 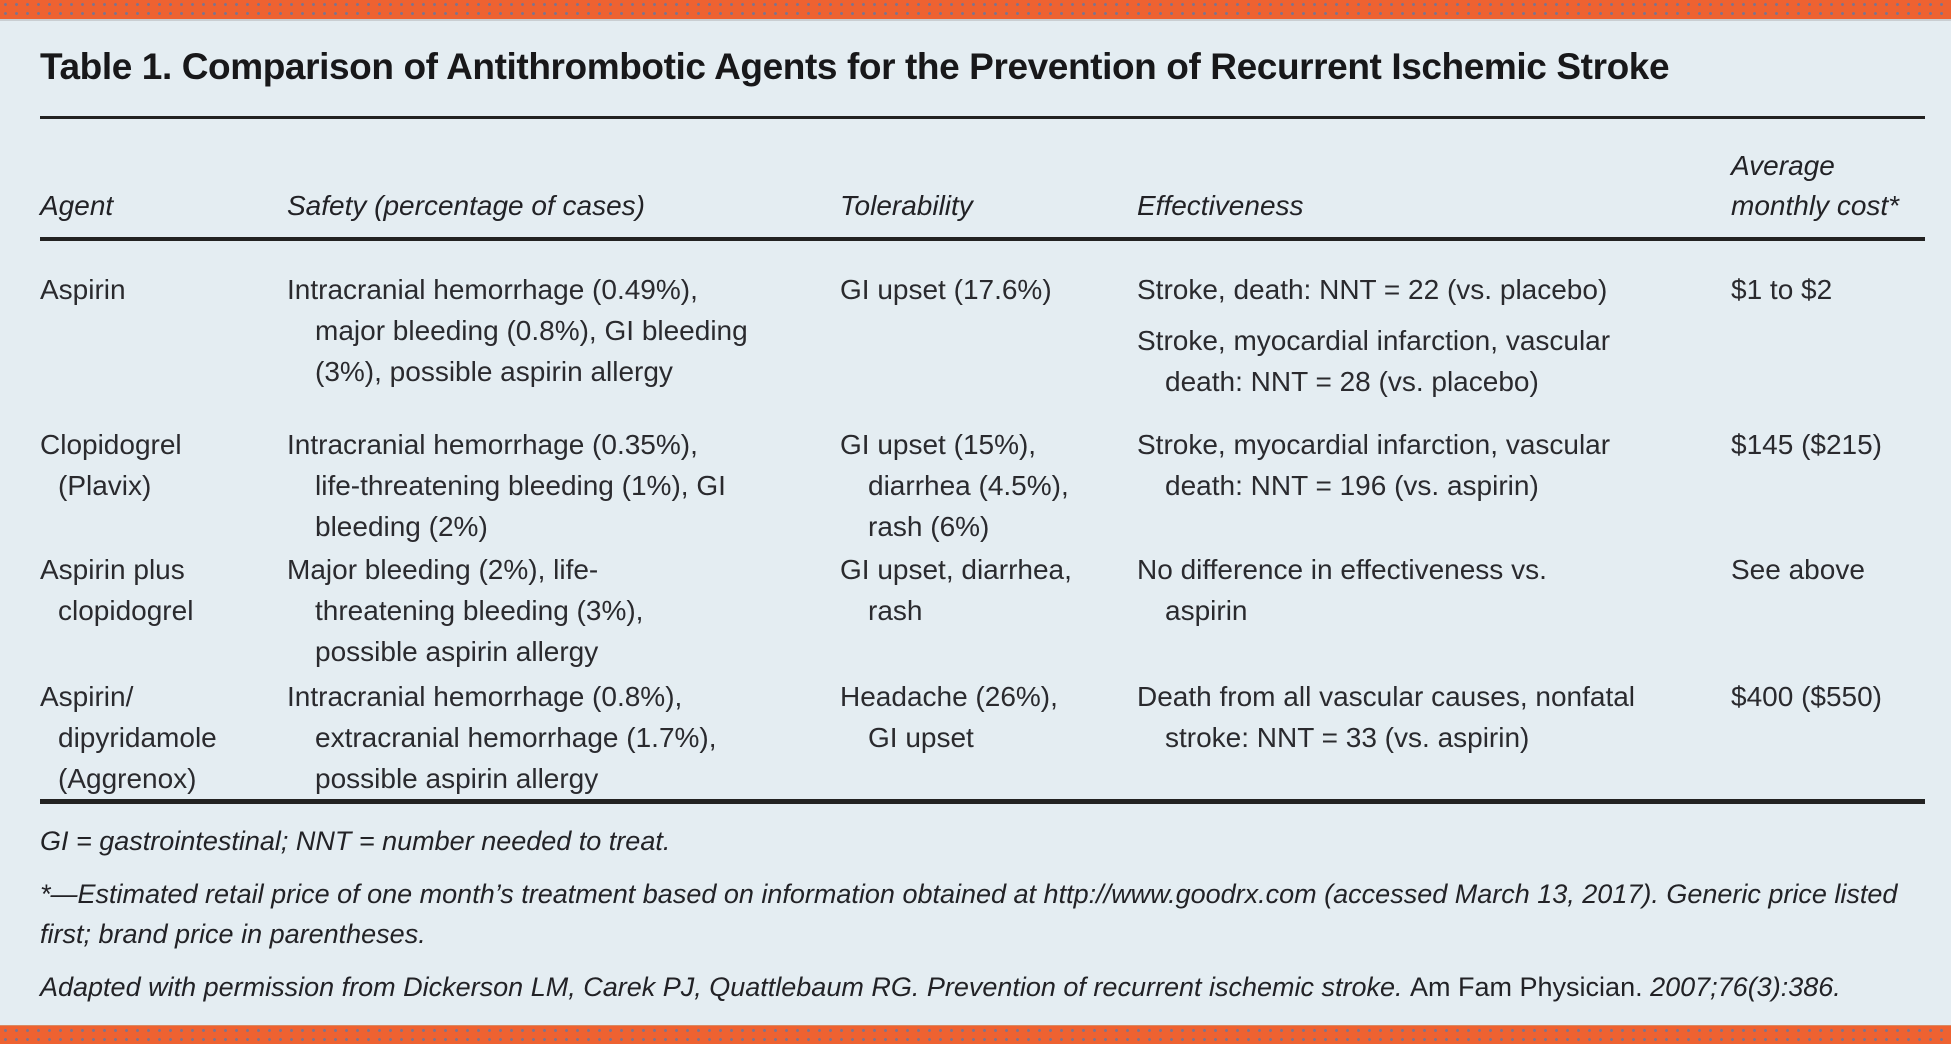 I want to click on cell-line: (Aggrenox), so click(x=127, y=778).